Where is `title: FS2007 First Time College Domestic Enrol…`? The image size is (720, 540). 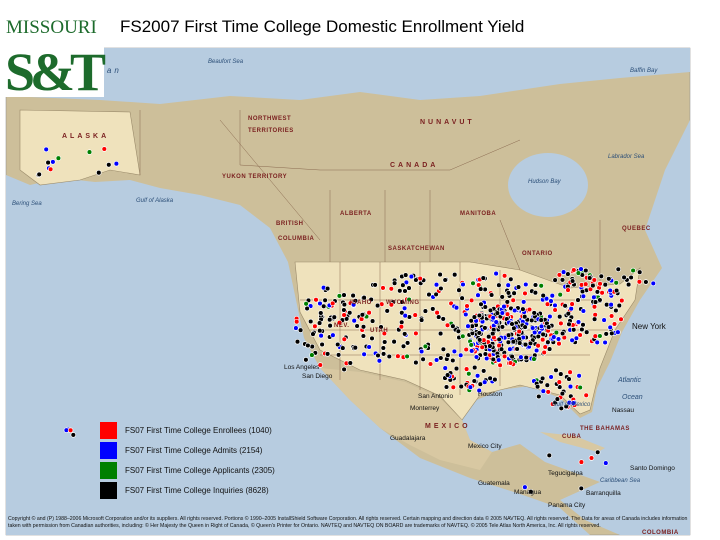
title: FS2007 First Time College Domestic Enrol… is located at coordinates (322, 26).